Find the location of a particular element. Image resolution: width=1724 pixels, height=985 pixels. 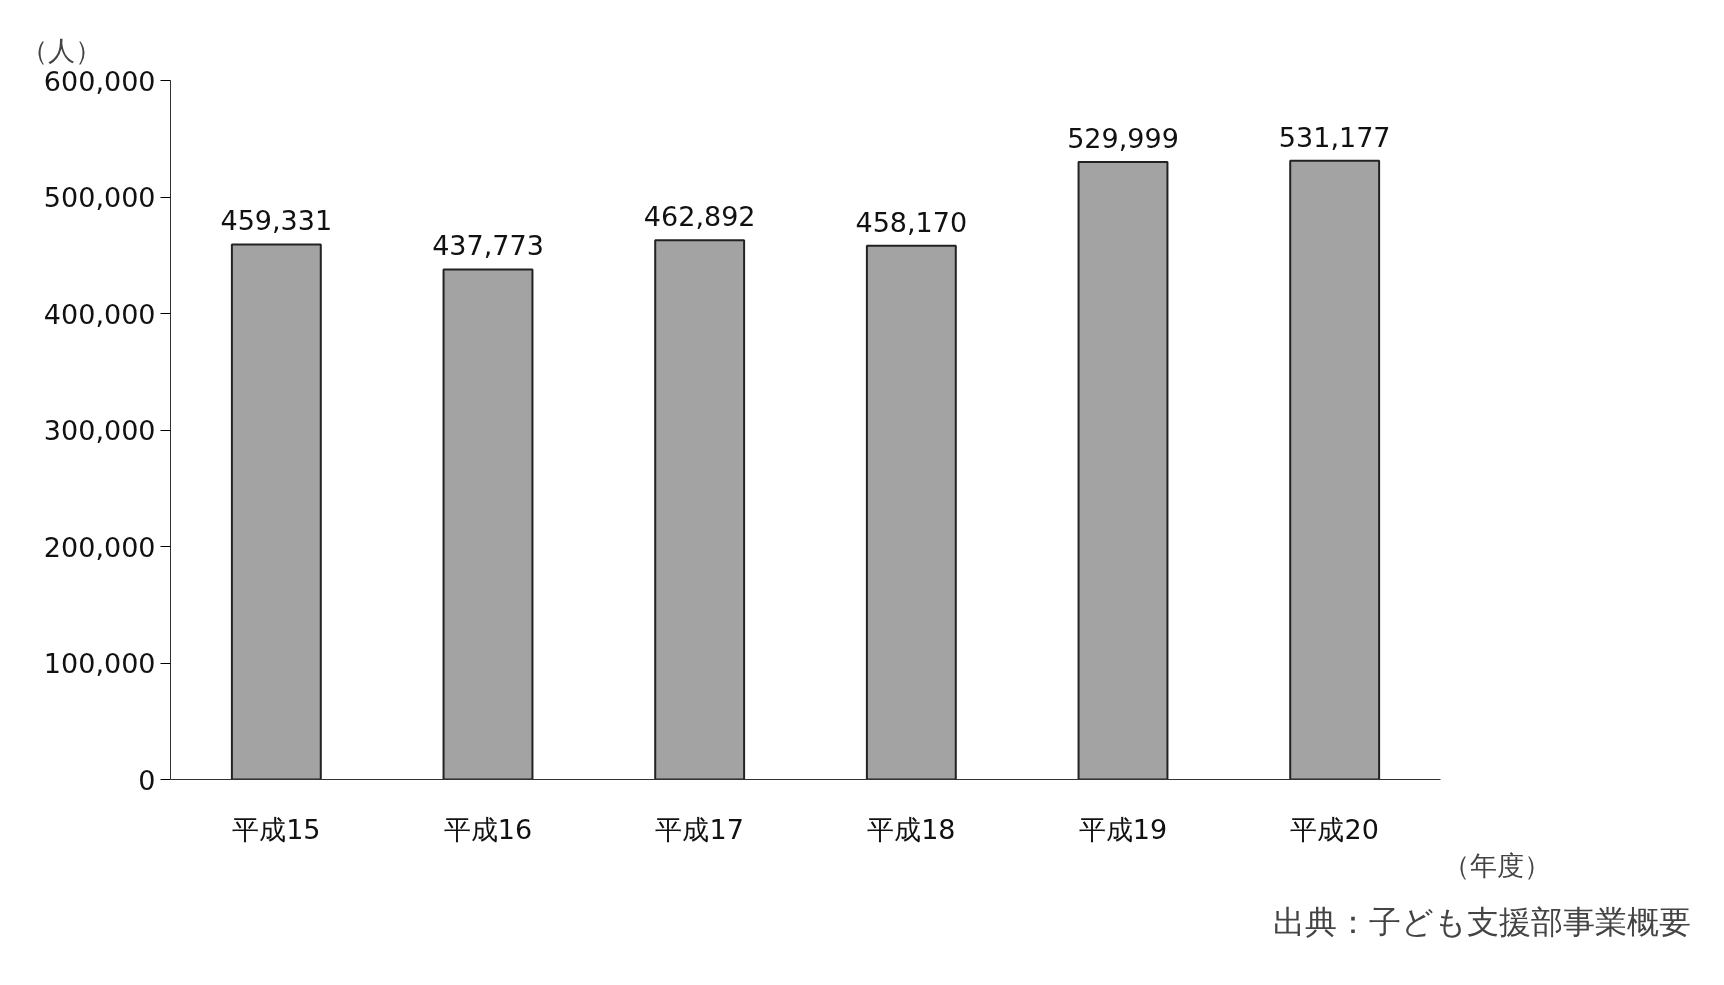

data-label: 458,170 is located at coordinates (911, 222).